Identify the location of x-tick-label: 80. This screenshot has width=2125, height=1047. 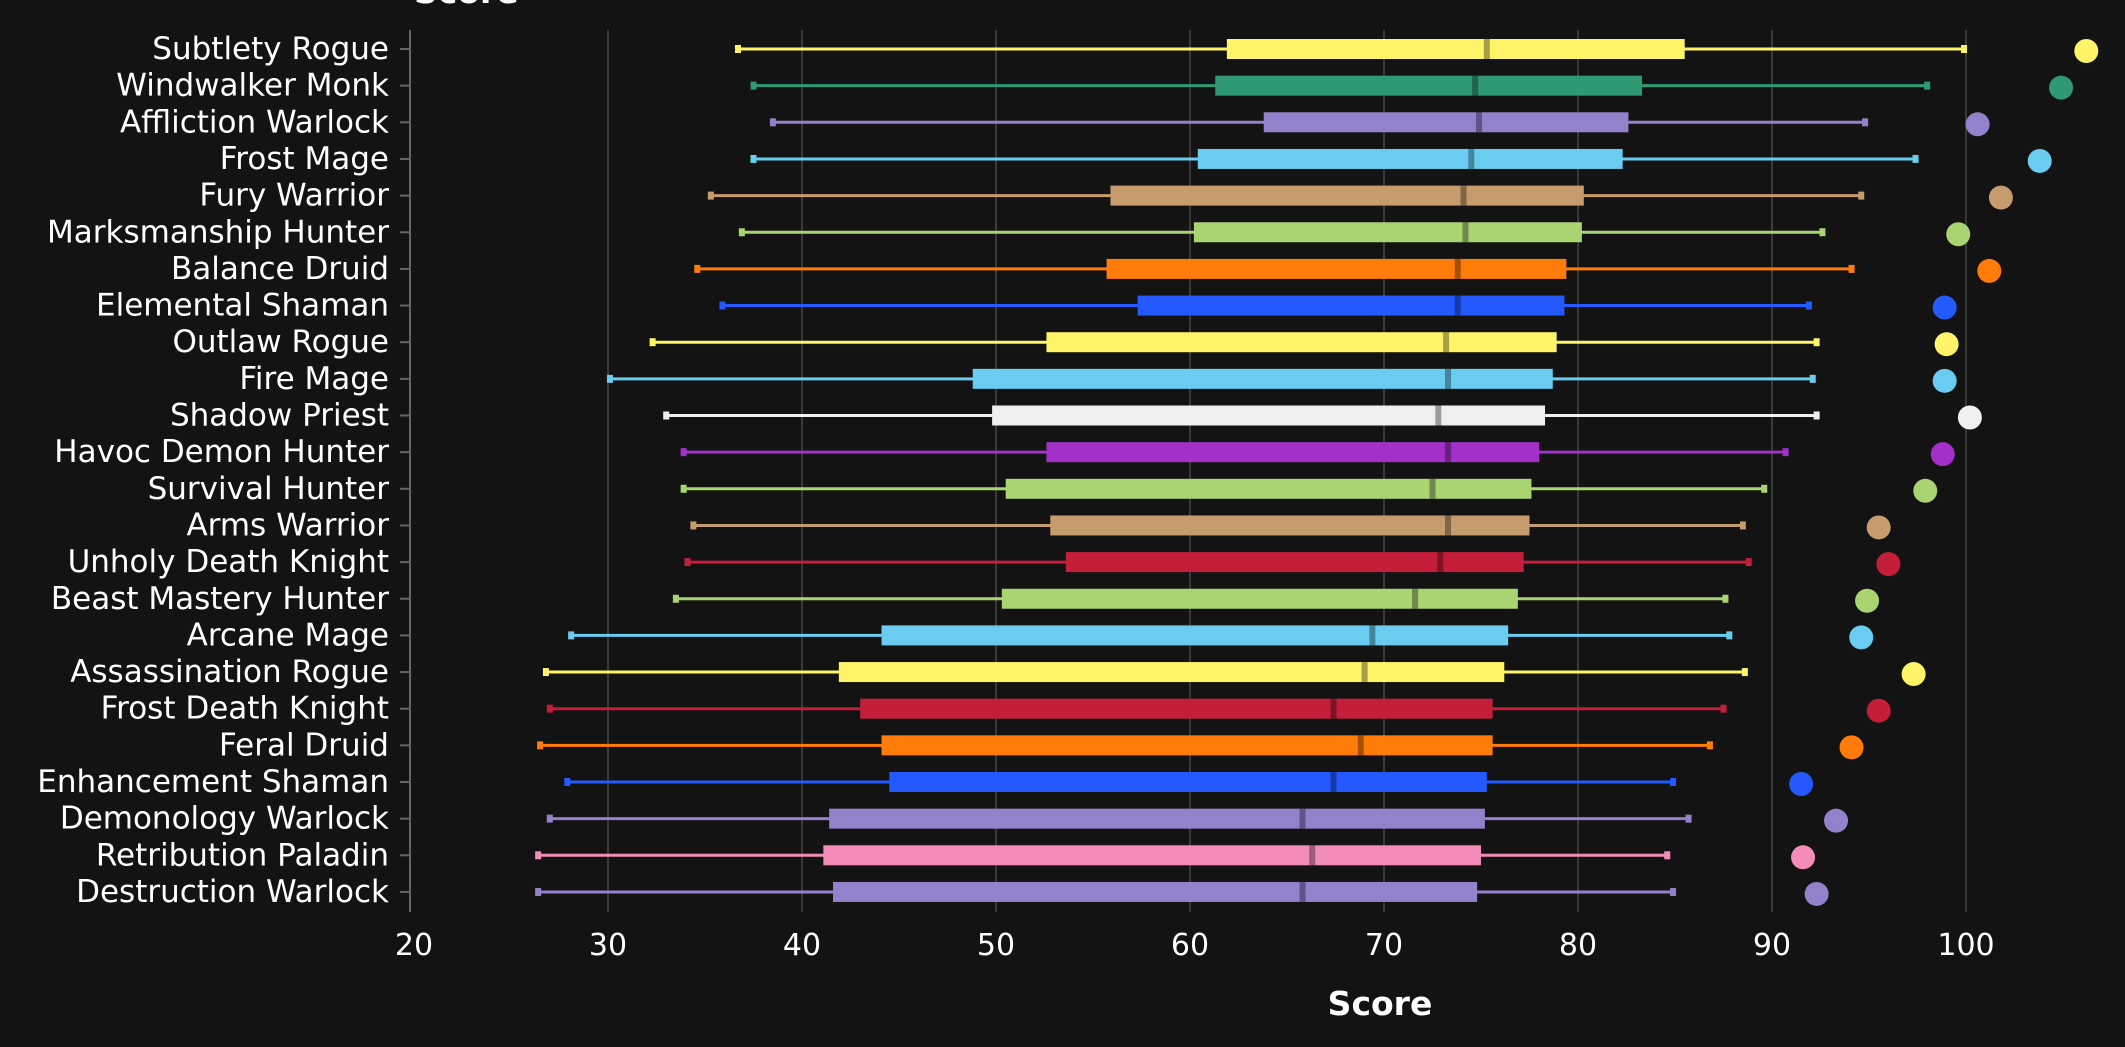
(1578, 945).